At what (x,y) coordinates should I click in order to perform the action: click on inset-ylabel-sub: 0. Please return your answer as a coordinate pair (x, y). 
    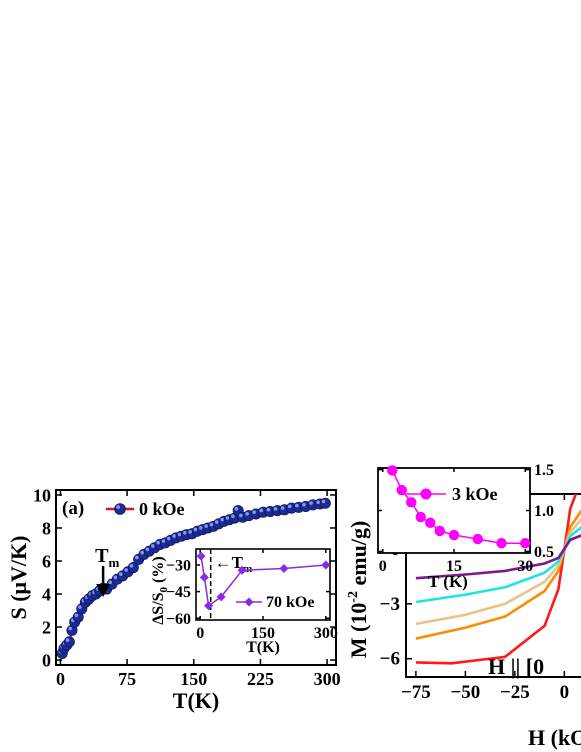
    Looking at the image, I should click on (164, 589).